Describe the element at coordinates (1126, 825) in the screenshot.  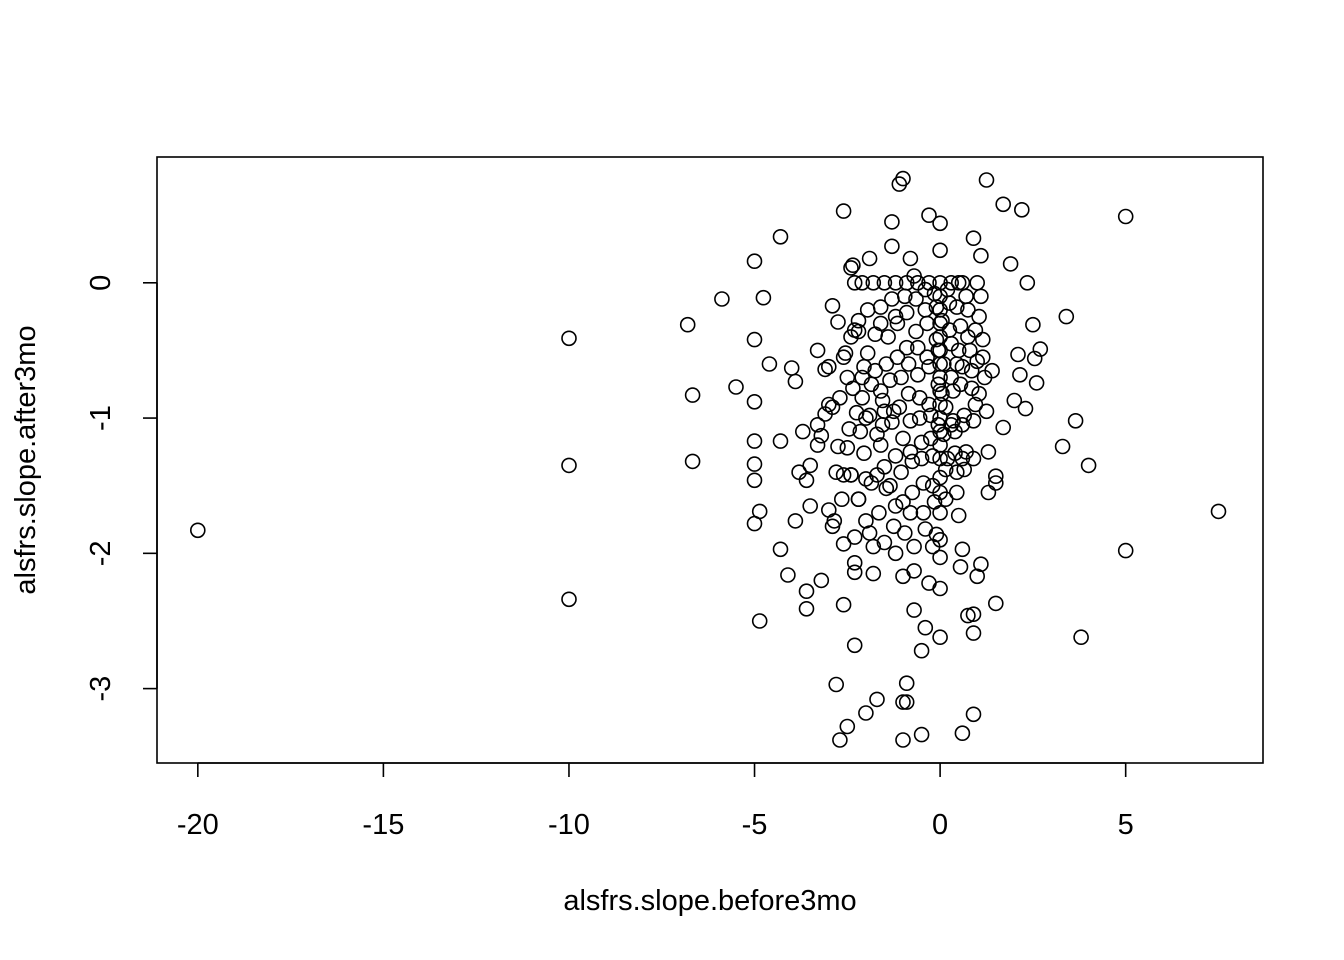
I see `x-tick-label: 5` at that location.